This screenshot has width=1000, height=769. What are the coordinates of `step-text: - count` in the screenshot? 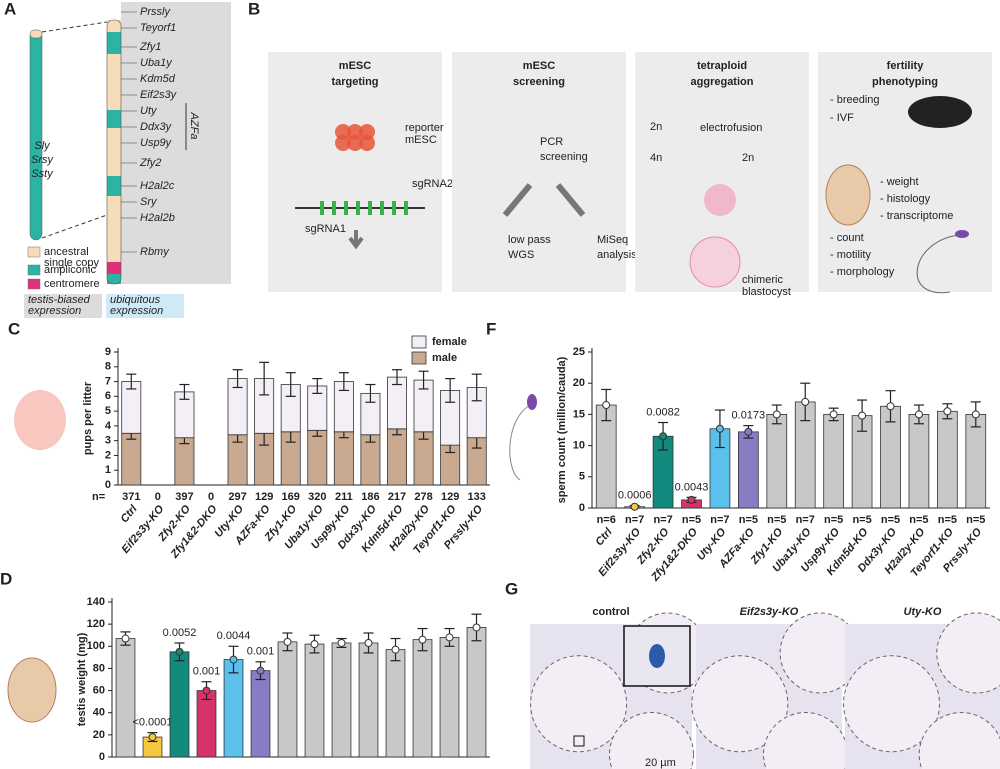 It's located at (847, 238).